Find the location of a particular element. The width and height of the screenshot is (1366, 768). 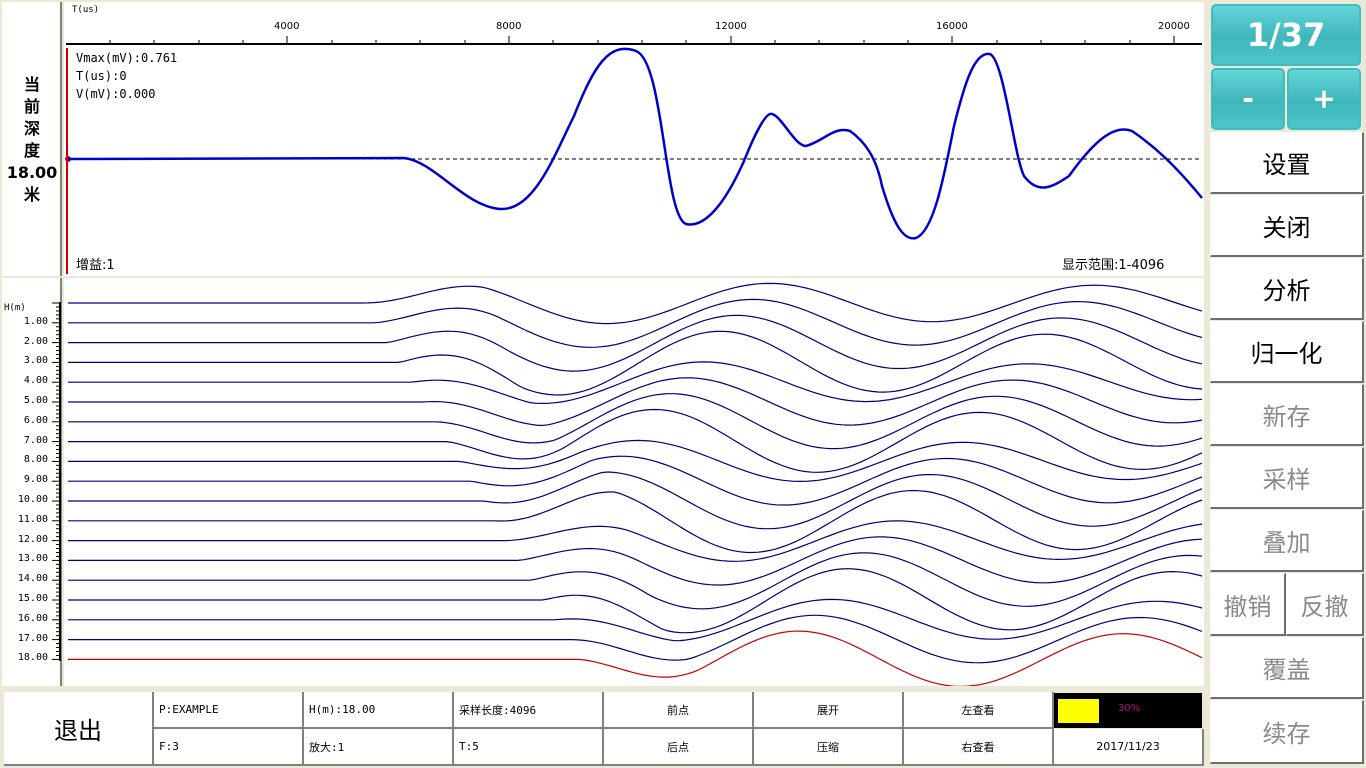

depth-char: 深 is located at coordinates (31, 128).